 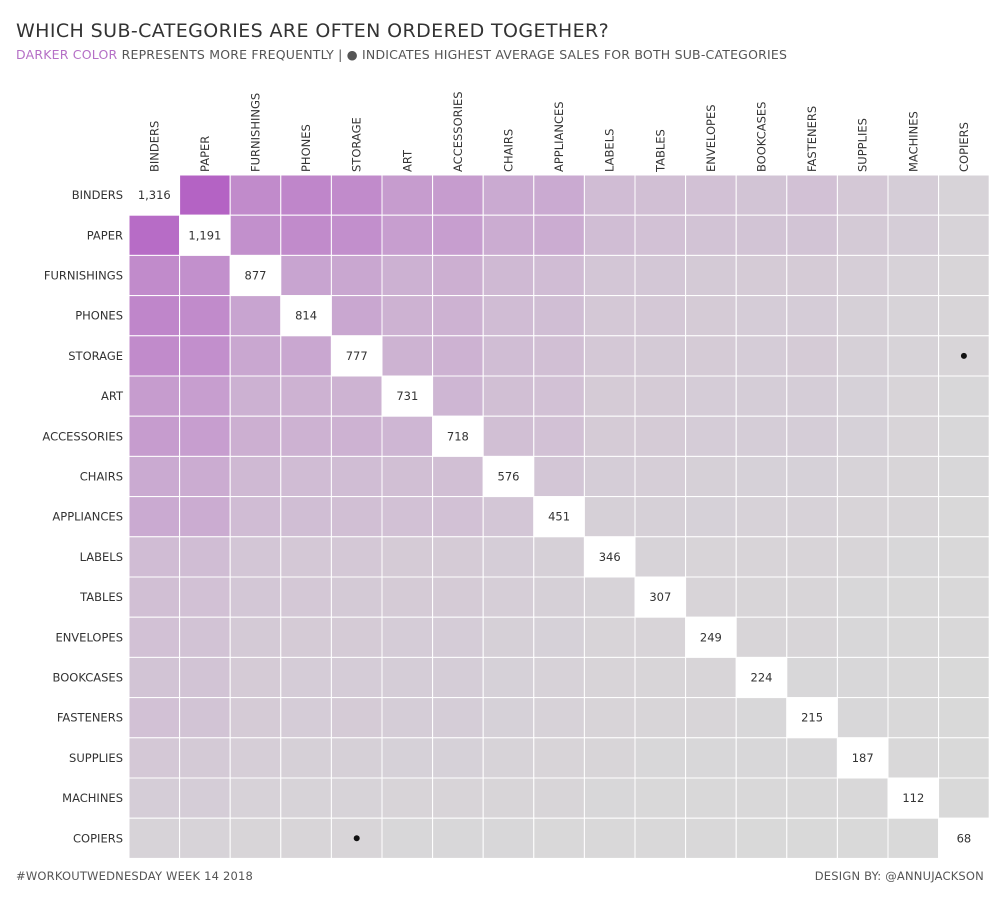 What do you see at coordinates (609, 557) in the screenshot?
I see `diagonal-cell-labels` at bounding box center [609, 557].